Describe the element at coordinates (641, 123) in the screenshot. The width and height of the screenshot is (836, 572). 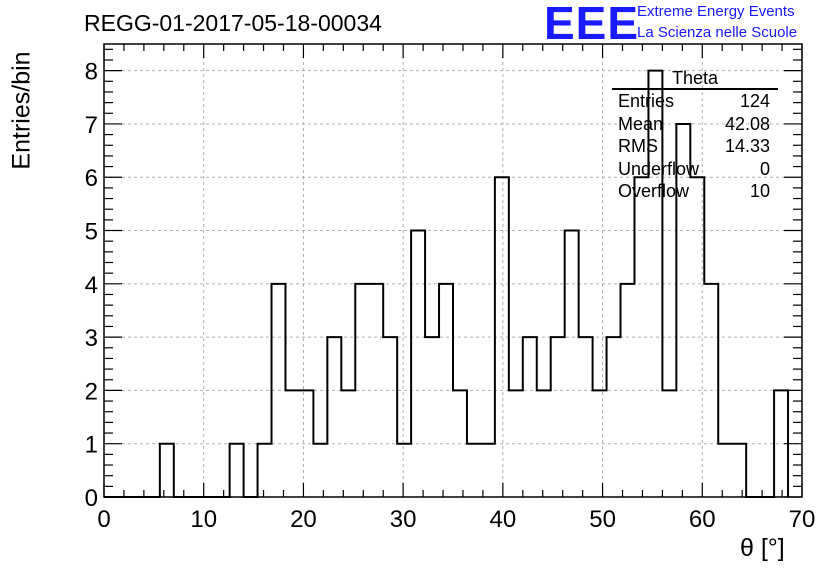
I see `stats-label: Mean` at that location.